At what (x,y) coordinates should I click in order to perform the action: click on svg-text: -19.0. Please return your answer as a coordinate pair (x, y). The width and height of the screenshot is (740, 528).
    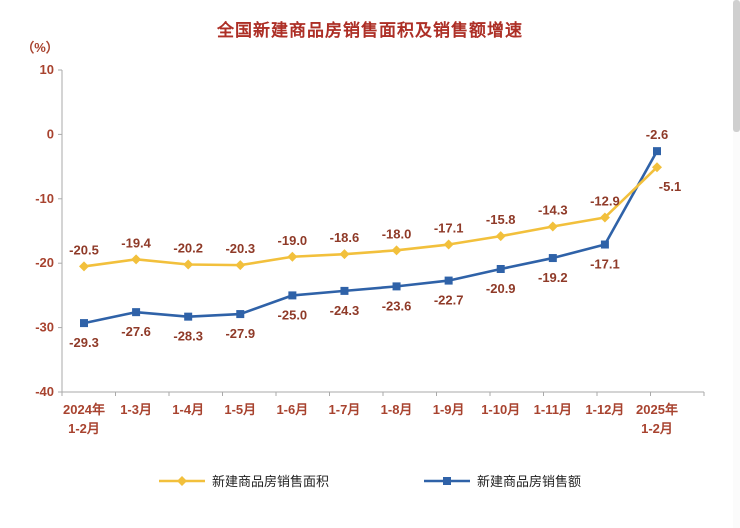
    Looking at the image, I should click on (293, 240).